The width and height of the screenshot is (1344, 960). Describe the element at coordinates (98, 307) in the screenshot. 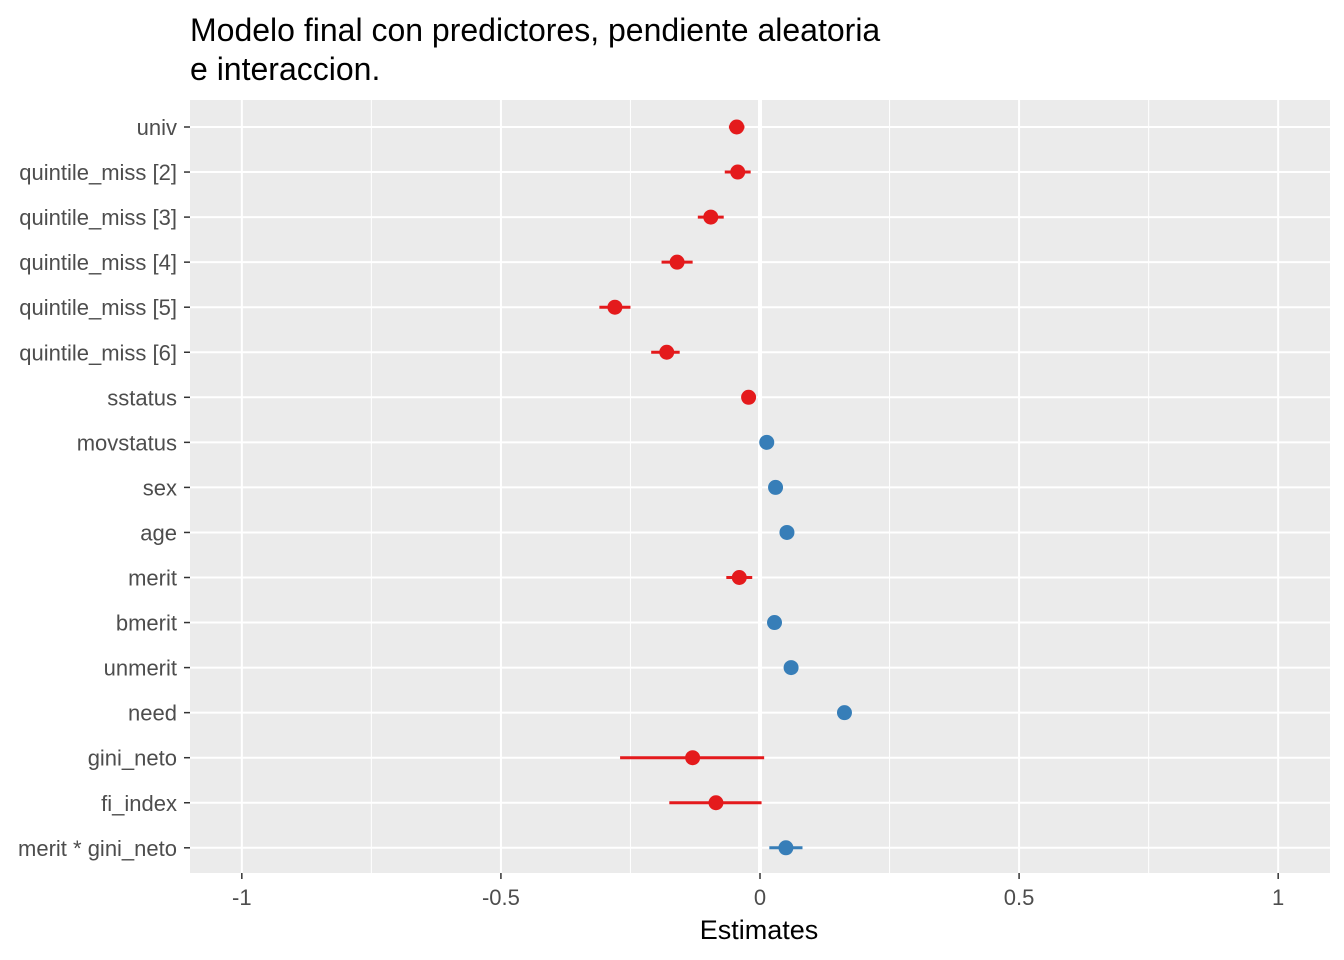

I see `y-tick-label: quintile_miss [5]` at that location.